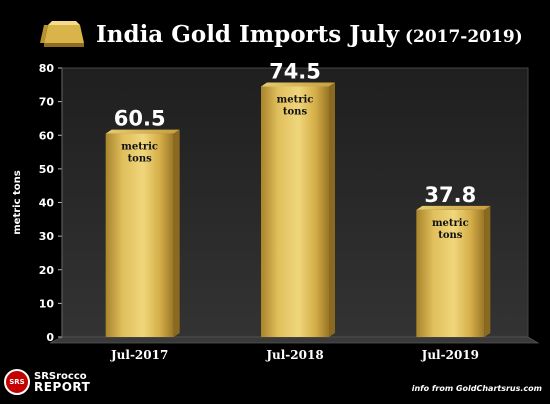  I want to click on value-label: 74.5, so click(295, 71).